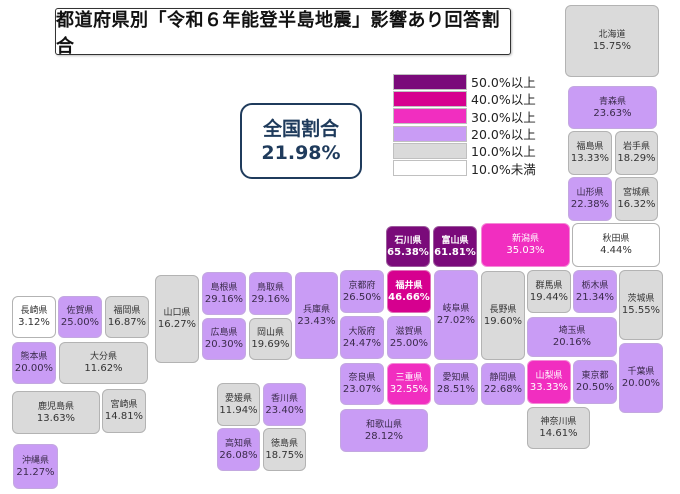 The height and width of the screenshot is (494, 680). Describe the element at coordinates (641, 299) in the screenshot. I see `pref-name: 茨城県` at that location.